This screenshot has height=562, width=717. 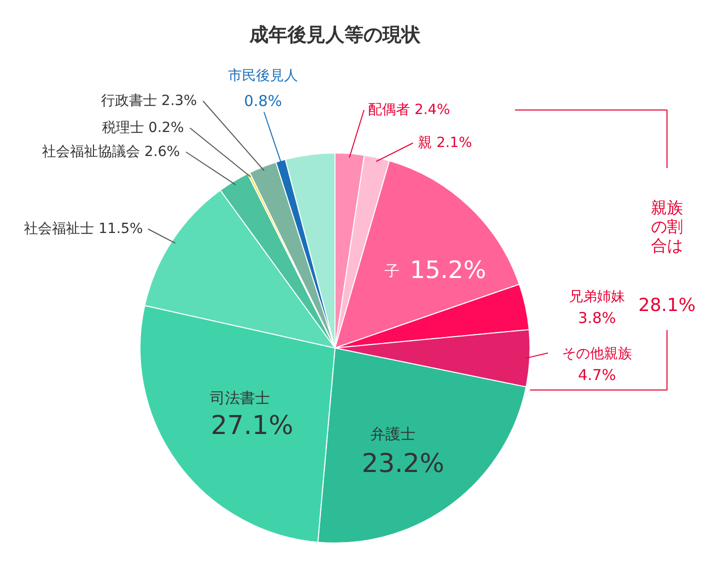 What do you see at coordinates (409, 110) in the screenshot?
I see `slice-label: 配偶者 2.4%` at bounding box center [409, 110].